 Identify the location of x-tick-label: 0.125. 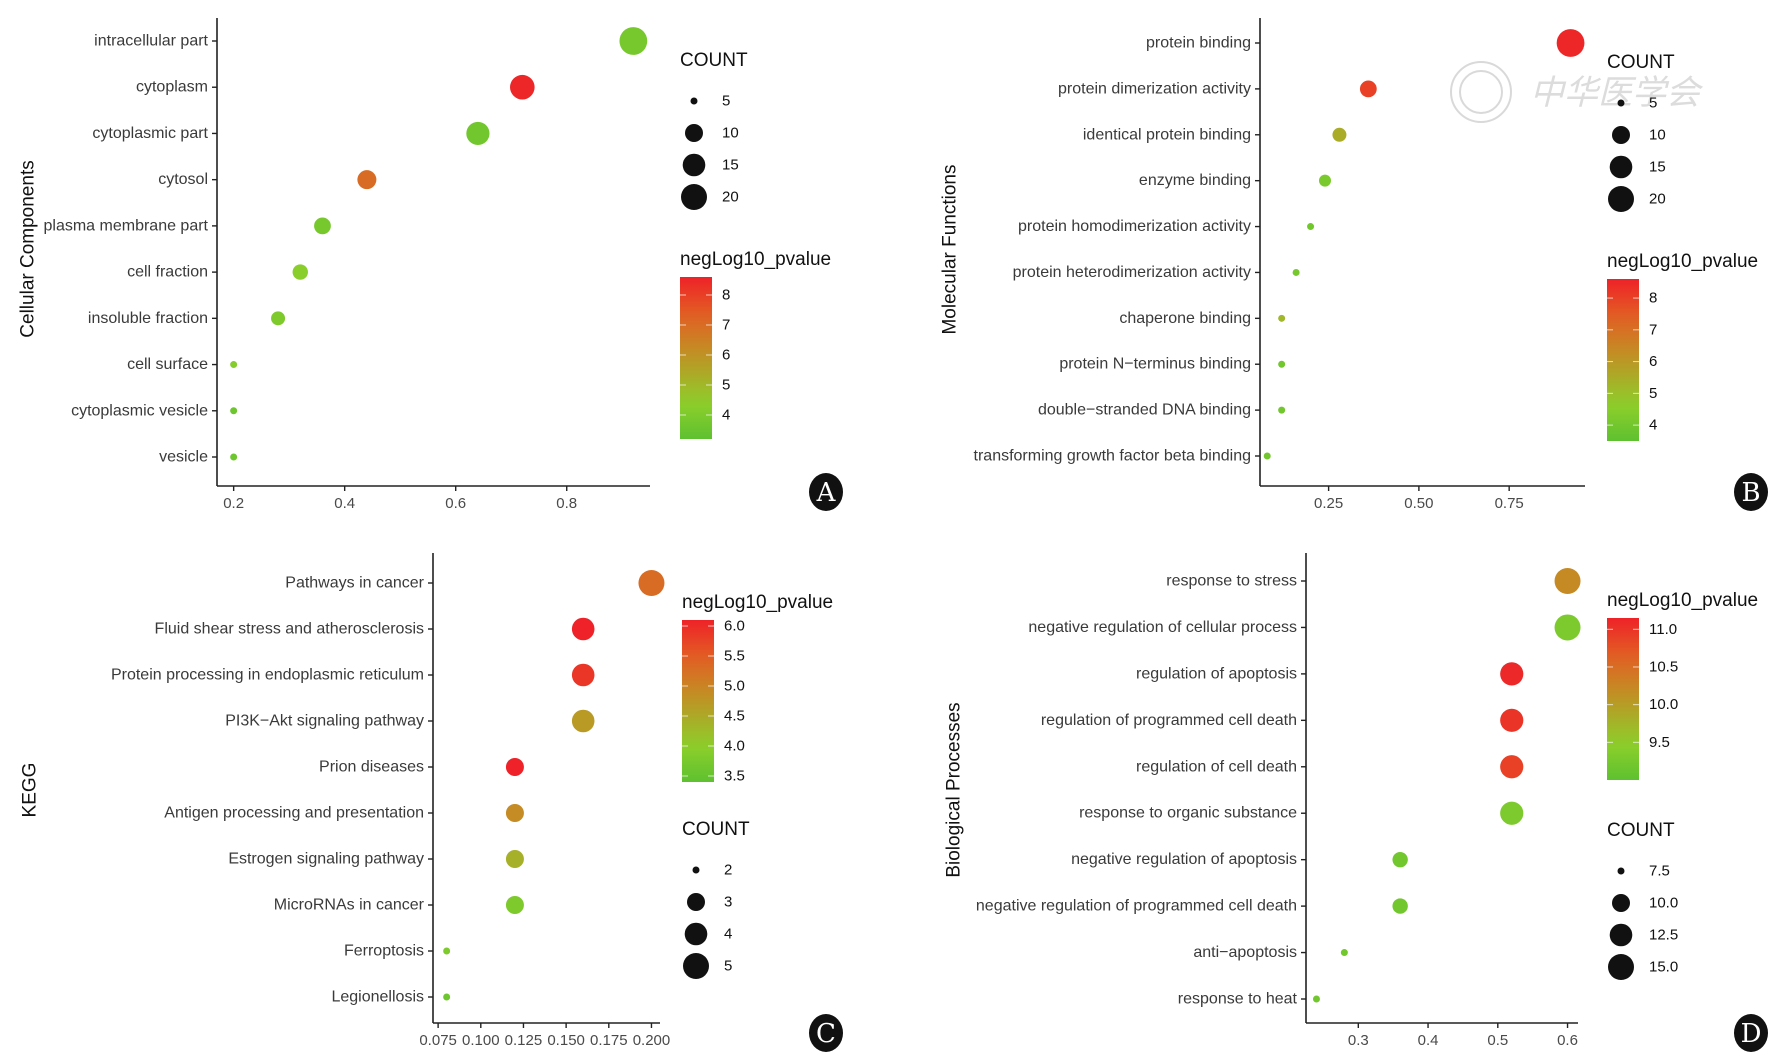
(524, 1040).